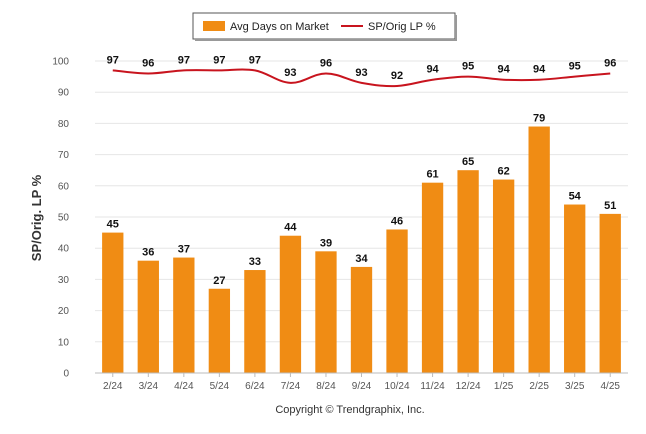  I want to click on y-tick-label: 0, so click(66, 374).